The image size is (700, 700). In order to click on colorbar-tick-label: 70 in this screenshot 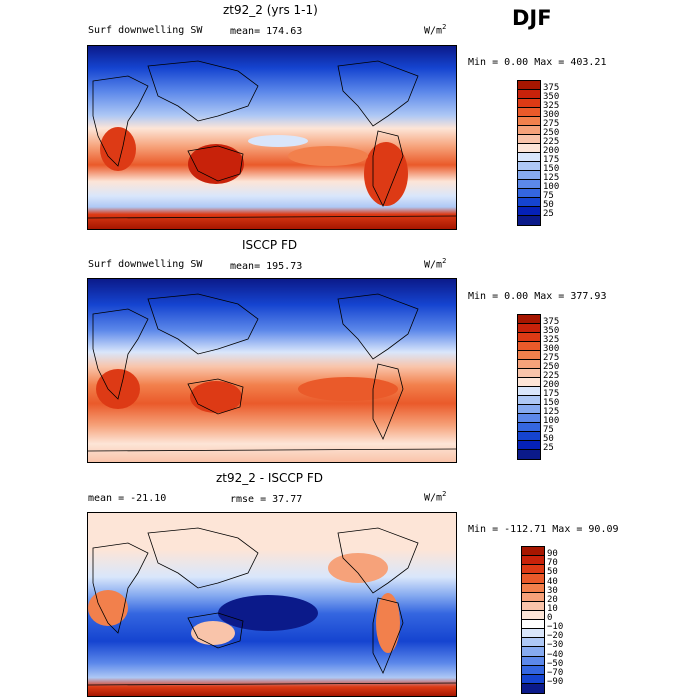, I will do `click(552, 563)`.